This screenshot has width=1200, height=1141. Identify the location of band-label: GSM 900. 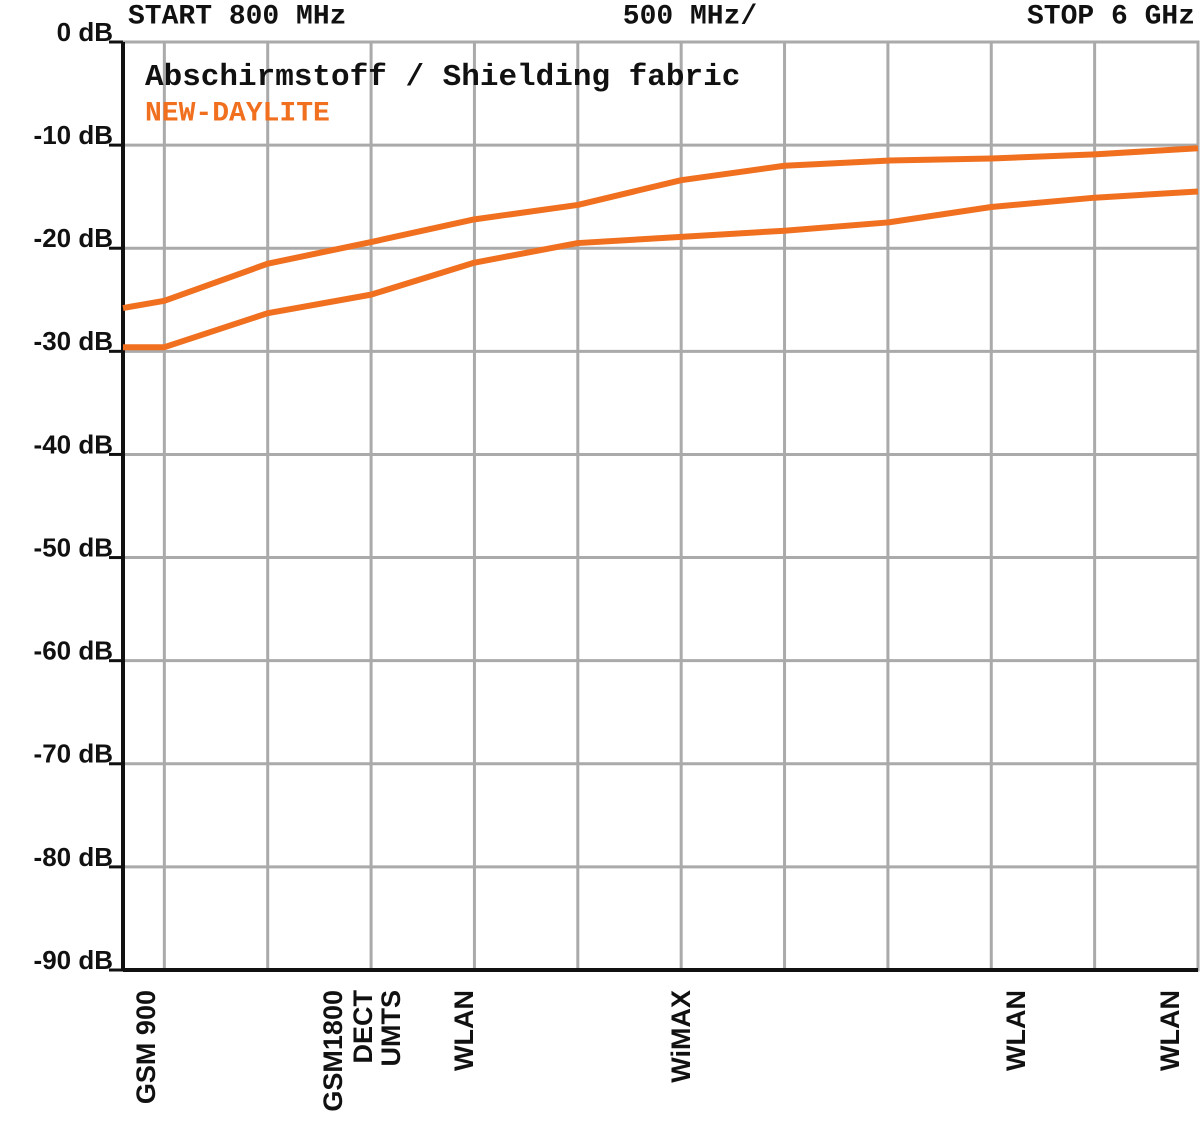
(146, 1047).